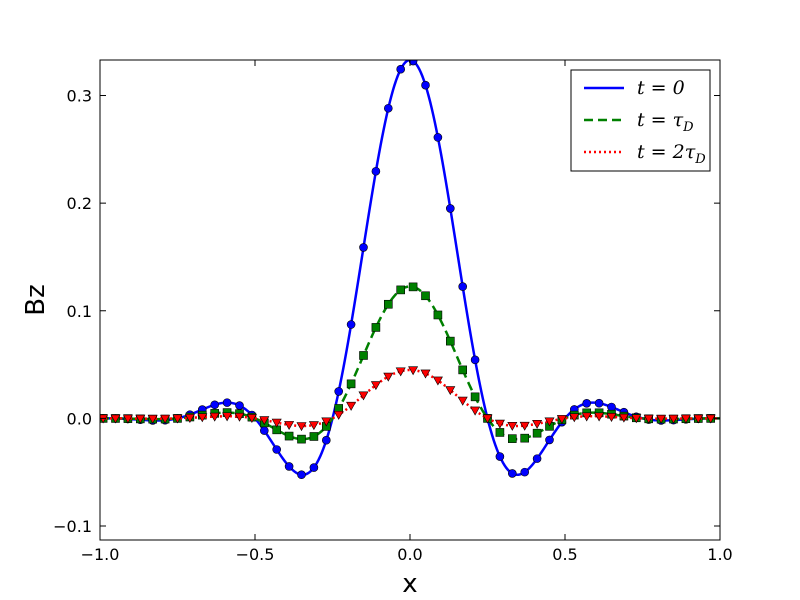 Image resolution: width=800 pixels, height=600 pixels. Describe the element at coordinates (719, 554) in the screenshot. I see `x-tick-label: 1.0` at that location.